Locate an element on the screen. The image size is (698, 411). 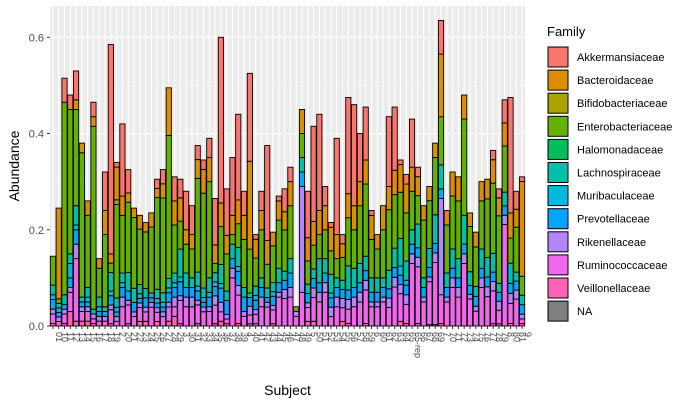
y-tick-label: 0.2 is located at coordinates (36, 231).